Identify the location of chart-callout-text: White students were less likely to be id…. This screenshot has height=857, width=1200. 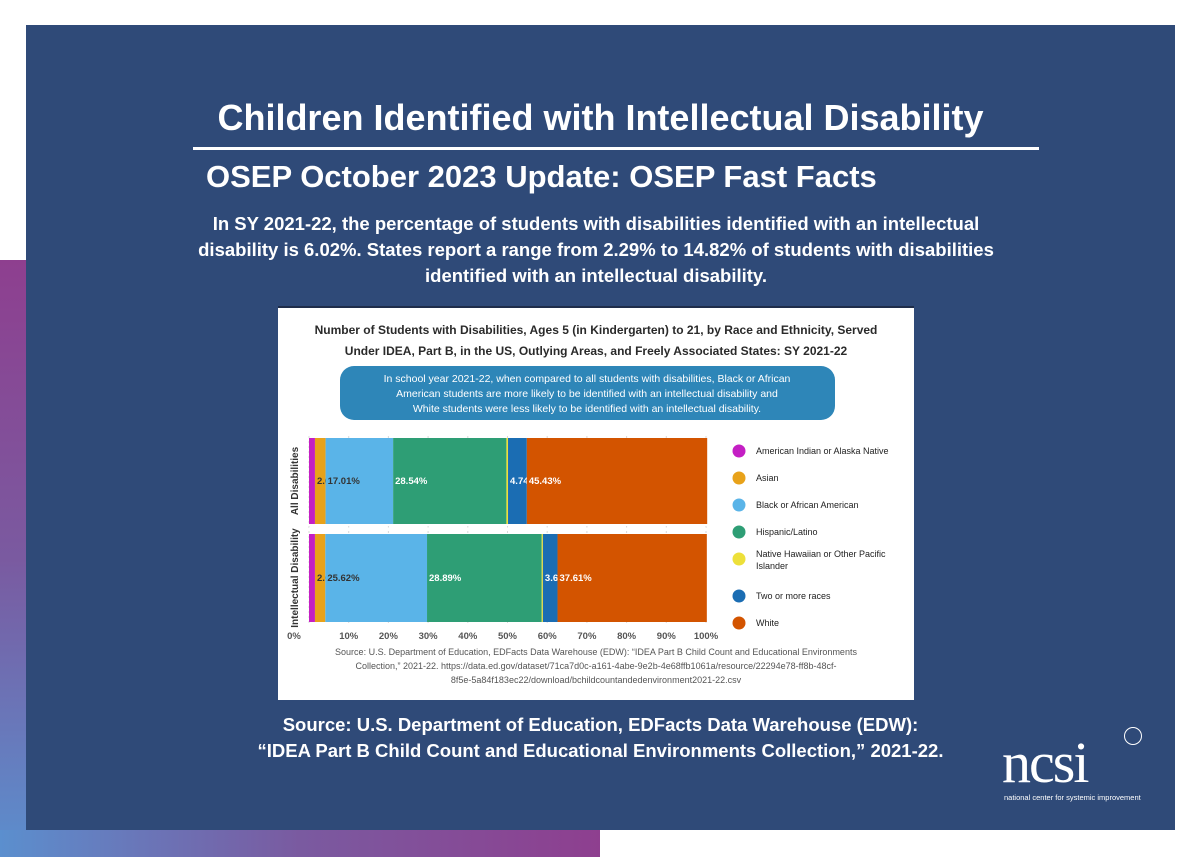
(587, 409).